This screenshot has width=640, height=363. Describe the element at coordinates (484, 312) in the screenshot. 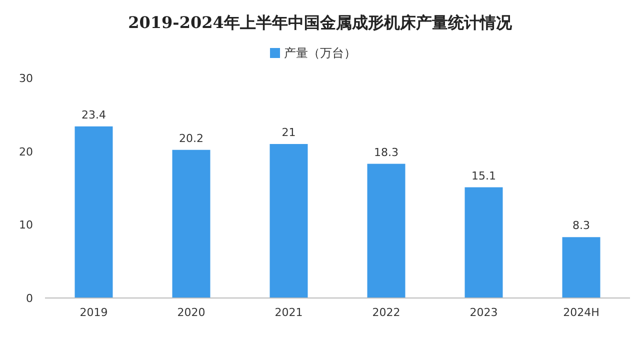

I see `x-tick-label: 2023` at that location.